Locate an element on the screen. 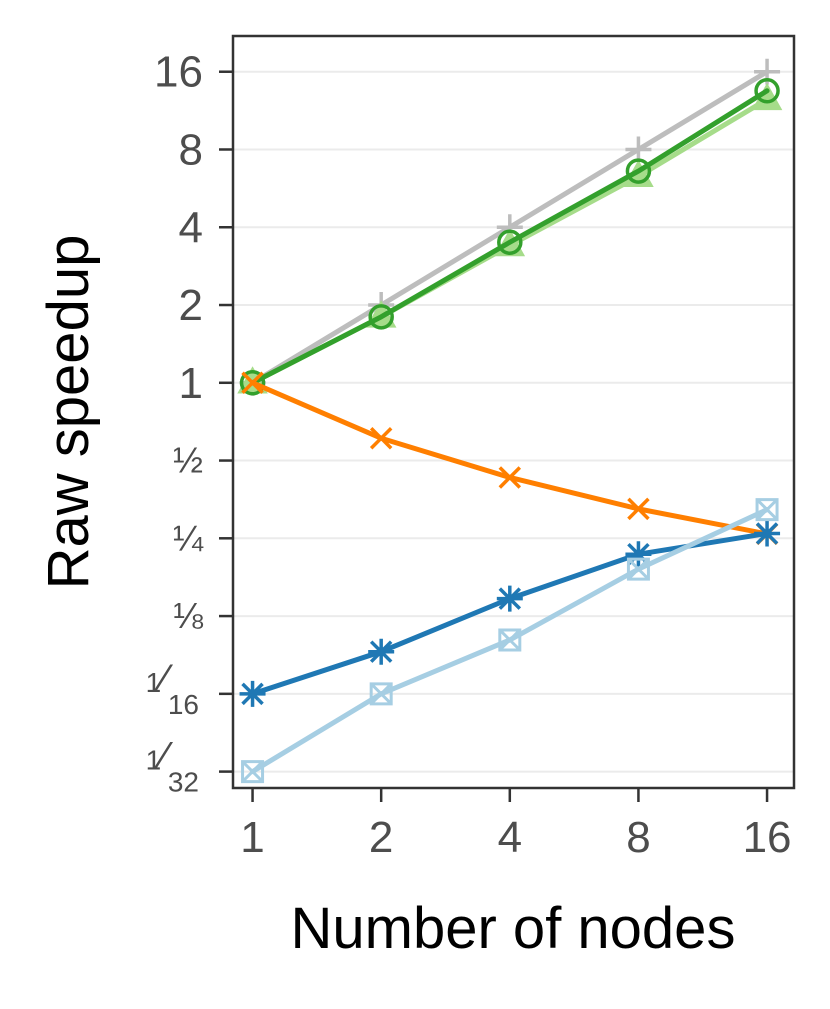  y-tick-label: ⅛ is located at coordinates (188, 615).